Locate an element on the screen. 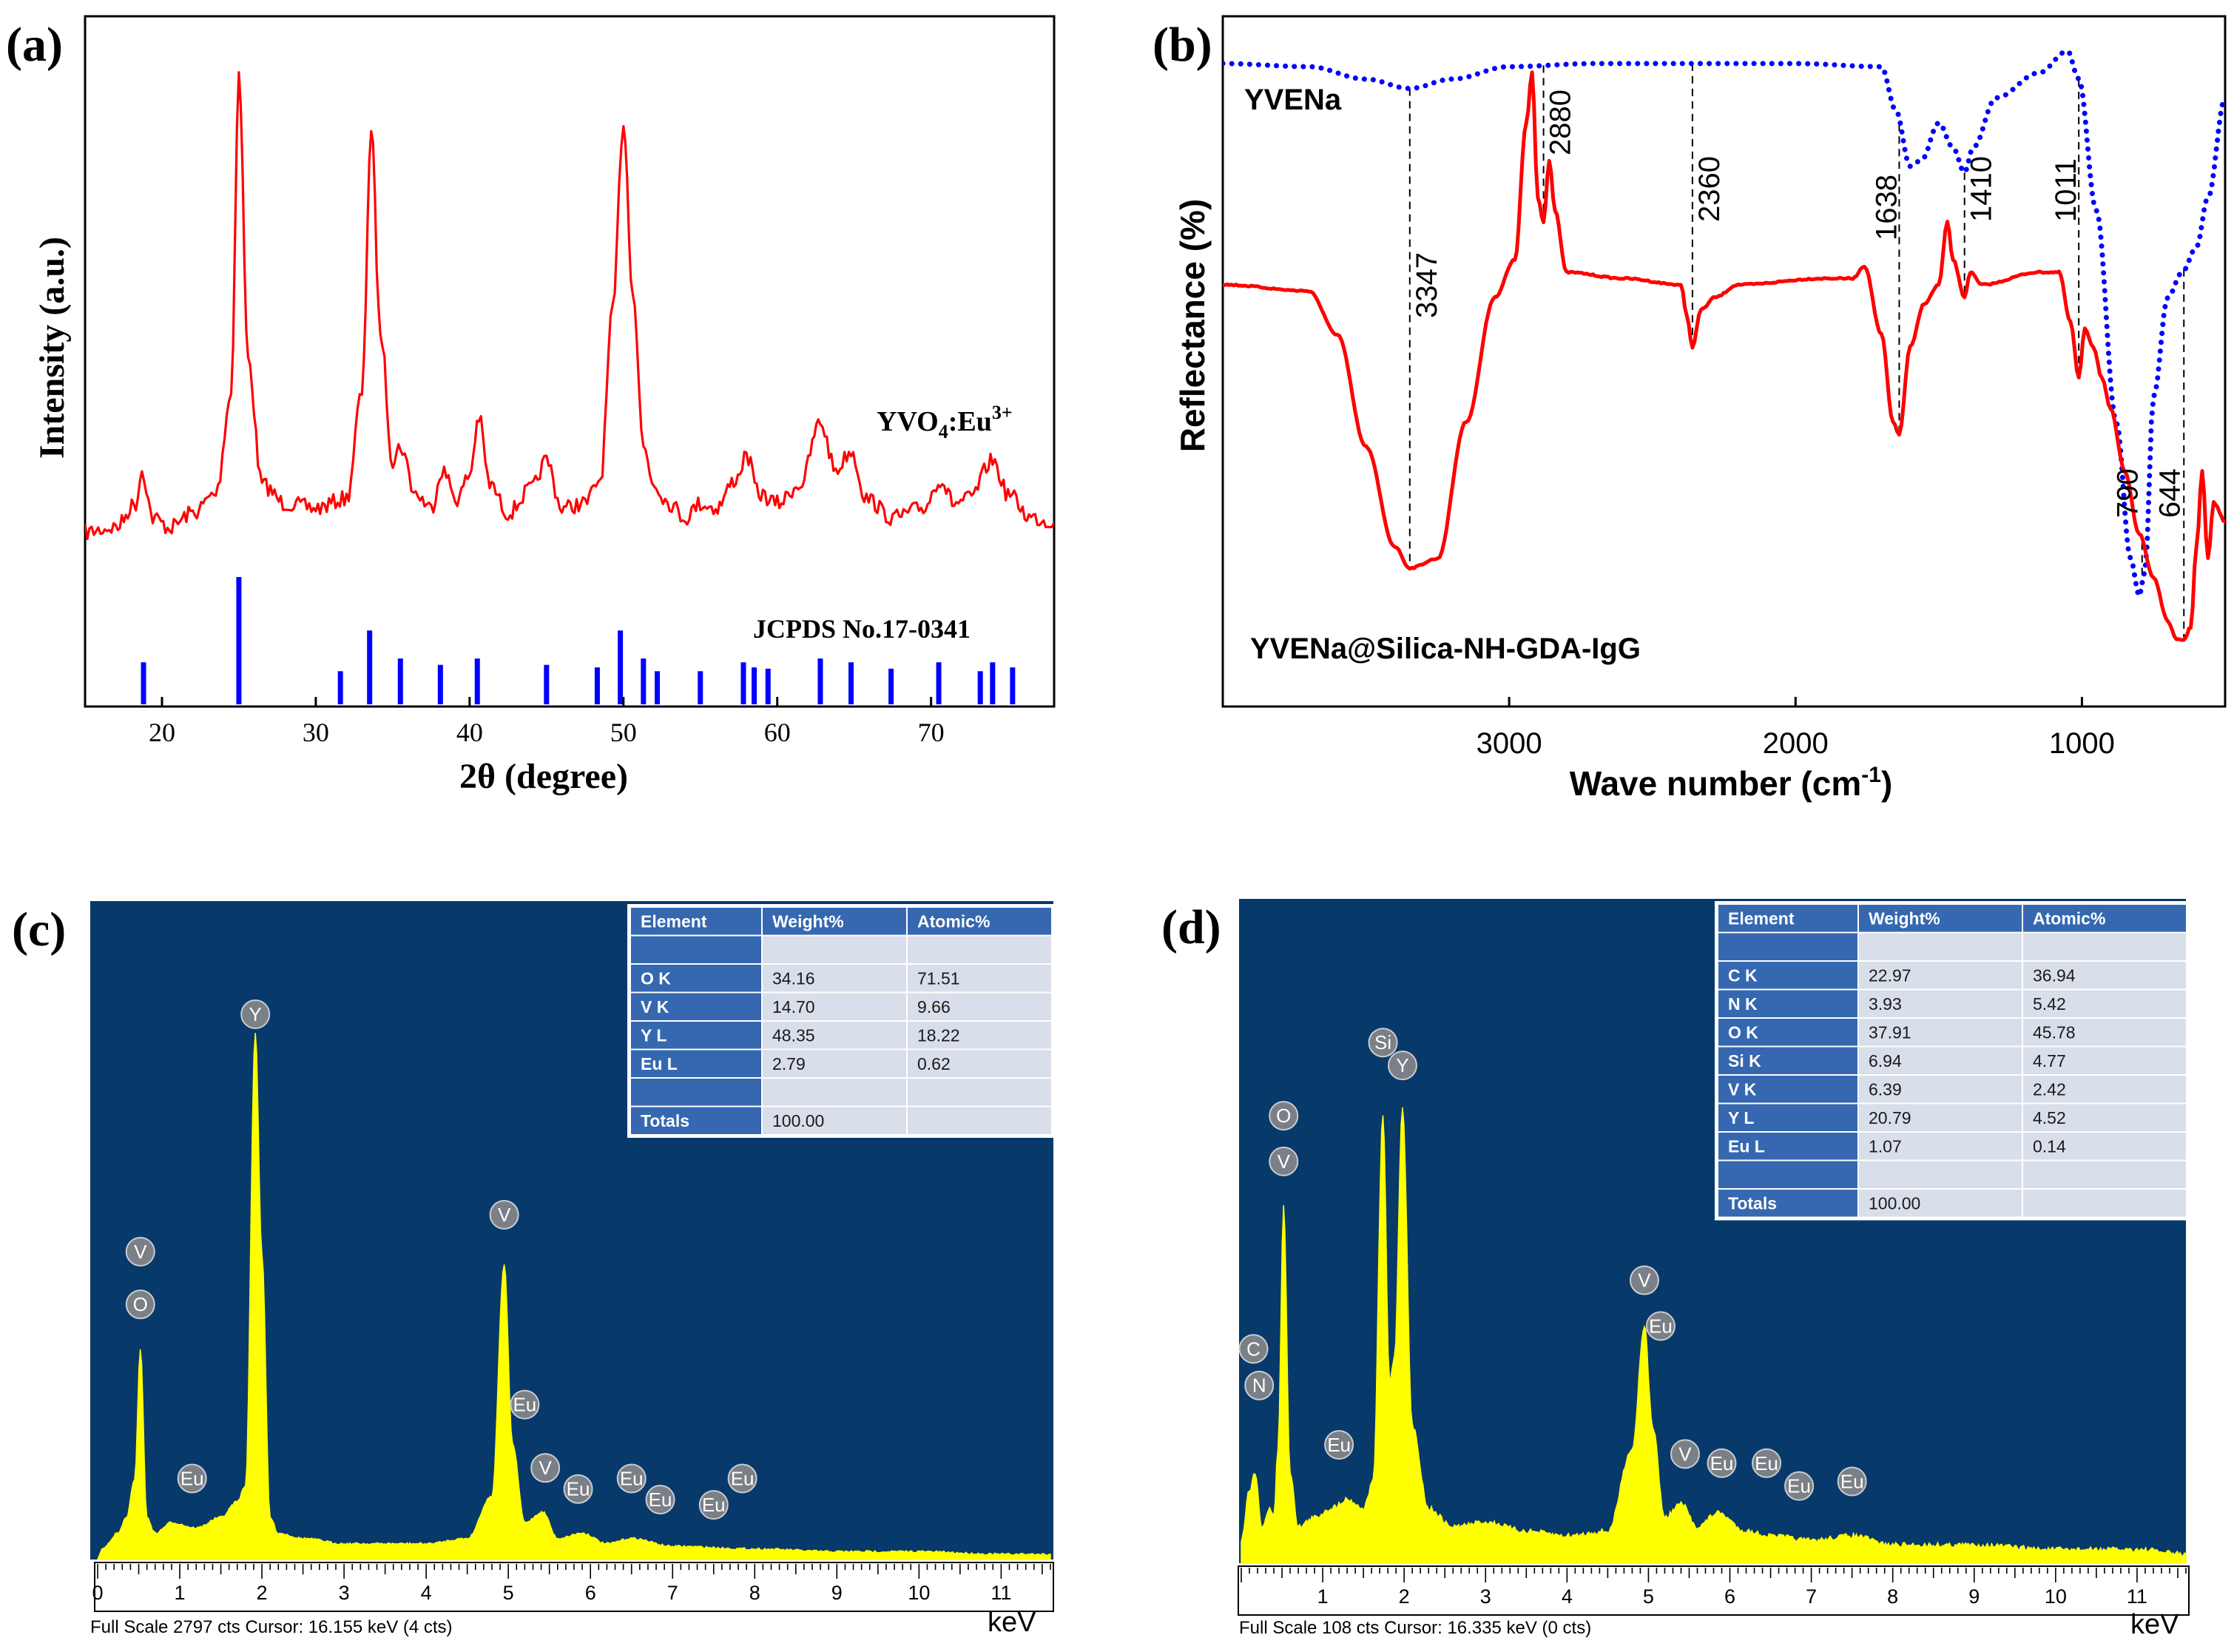 This screenshot has width=2234, height=1652. peak-marker-label: Y is located at coordinates (1402, 1065).